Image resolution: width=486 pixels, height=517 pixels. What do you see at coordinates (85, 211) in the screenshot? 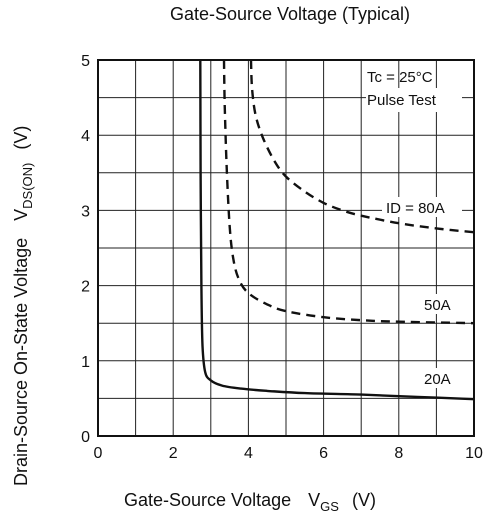
I see `y-tick-label: 3` at bounding box center [85, 211].